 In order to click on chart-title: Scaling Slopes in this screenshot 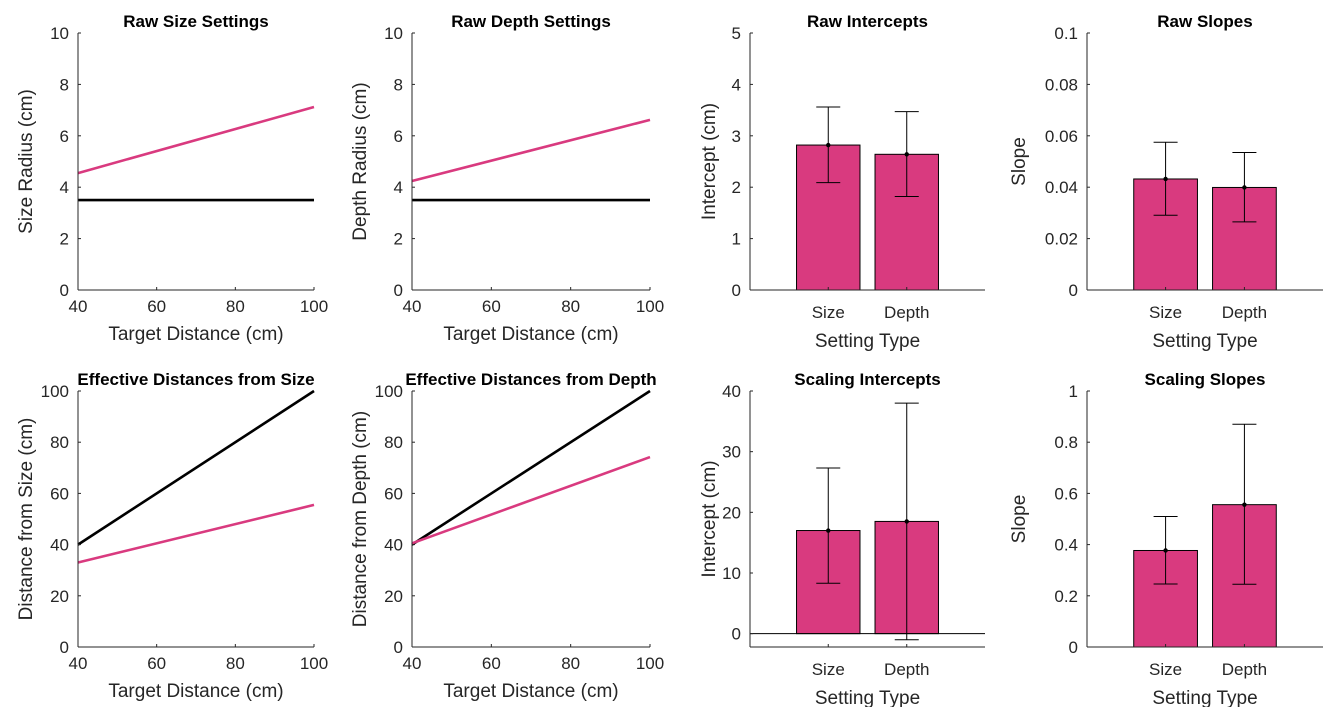, I will do `click(1205, 379)`.